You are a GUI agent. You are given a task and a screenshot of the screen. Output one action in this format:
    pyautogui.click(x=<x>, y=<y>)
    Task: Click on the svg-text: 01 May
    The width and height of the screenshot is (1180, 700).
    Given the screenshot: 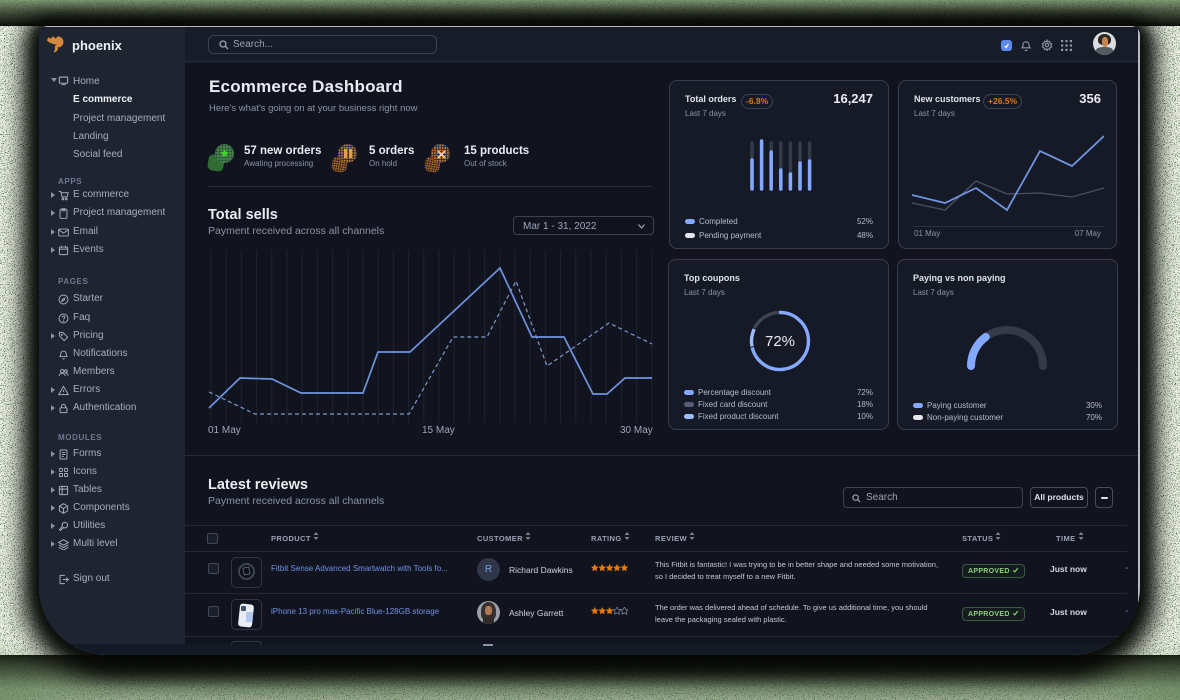 What is the action you would take?
    pyautogui.click(x=224, y=430)
    